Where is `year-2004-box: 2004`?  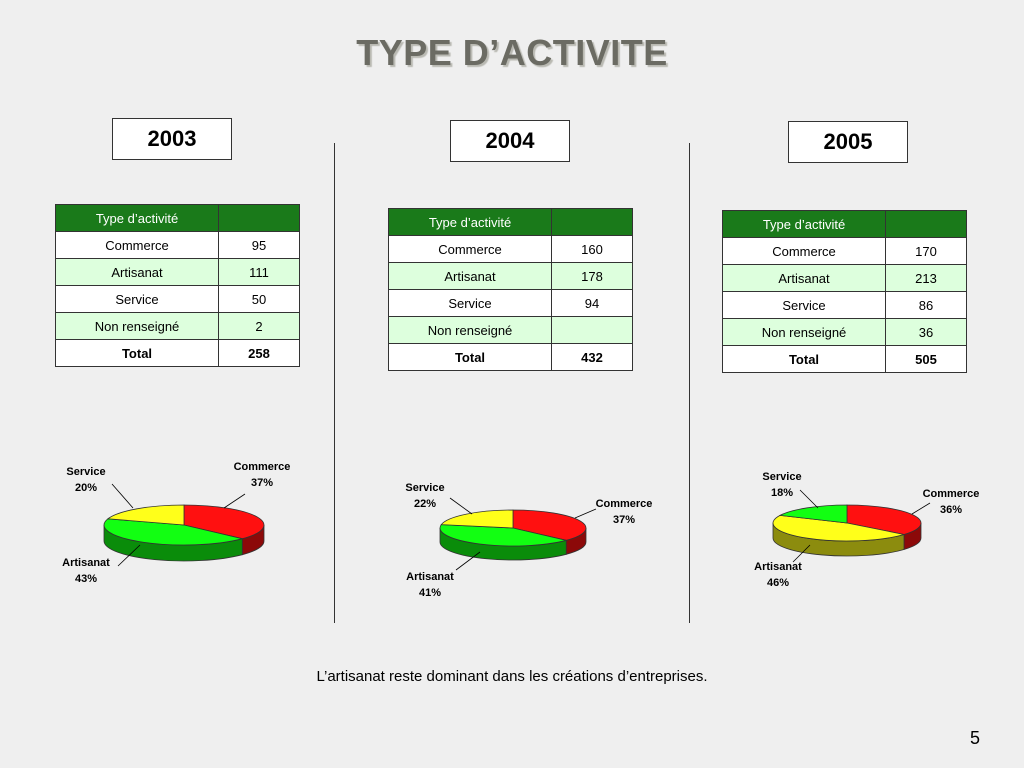
year-2004-box: 2004 is located at coordinates (510, 141).